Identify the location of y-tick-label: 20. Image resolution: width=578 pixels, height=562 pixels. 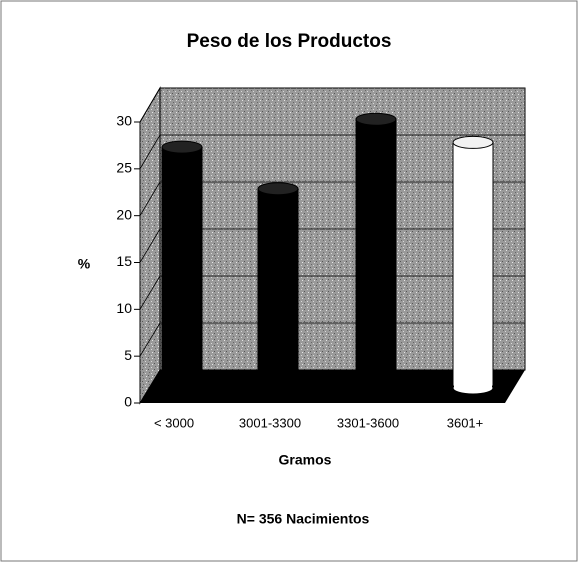
(124, 214).